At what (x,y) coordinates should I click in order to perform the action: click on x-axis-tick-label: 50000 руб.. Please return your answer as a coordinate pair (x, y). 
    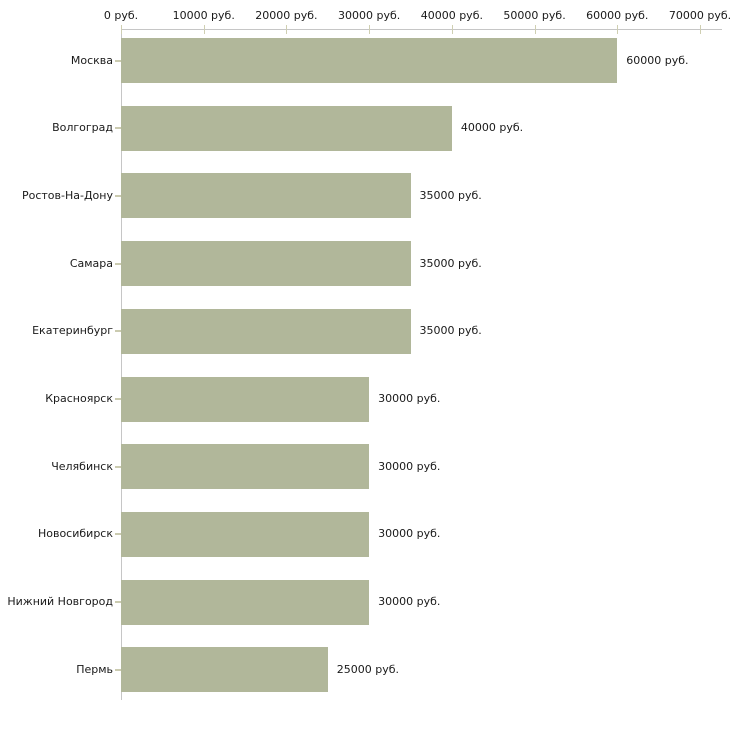
    Looking at the image, I should click on (534, 15).